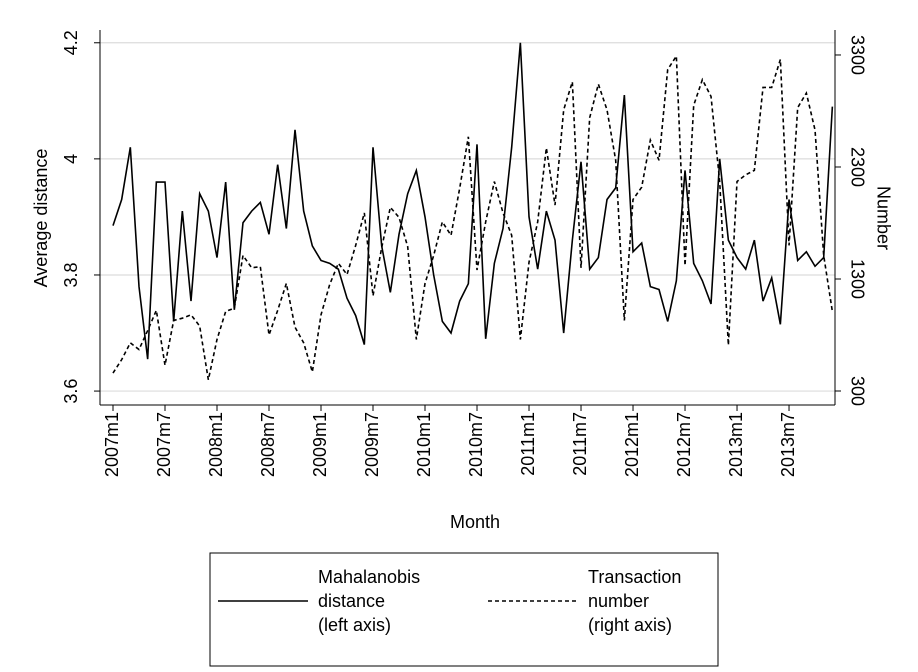 The height and width of the screenshot is (672, 918). What do you see at coordinates (372, 444) in the screenshot?
I see `x-tick-label: 2009m7` at bounding box center [372, 444].